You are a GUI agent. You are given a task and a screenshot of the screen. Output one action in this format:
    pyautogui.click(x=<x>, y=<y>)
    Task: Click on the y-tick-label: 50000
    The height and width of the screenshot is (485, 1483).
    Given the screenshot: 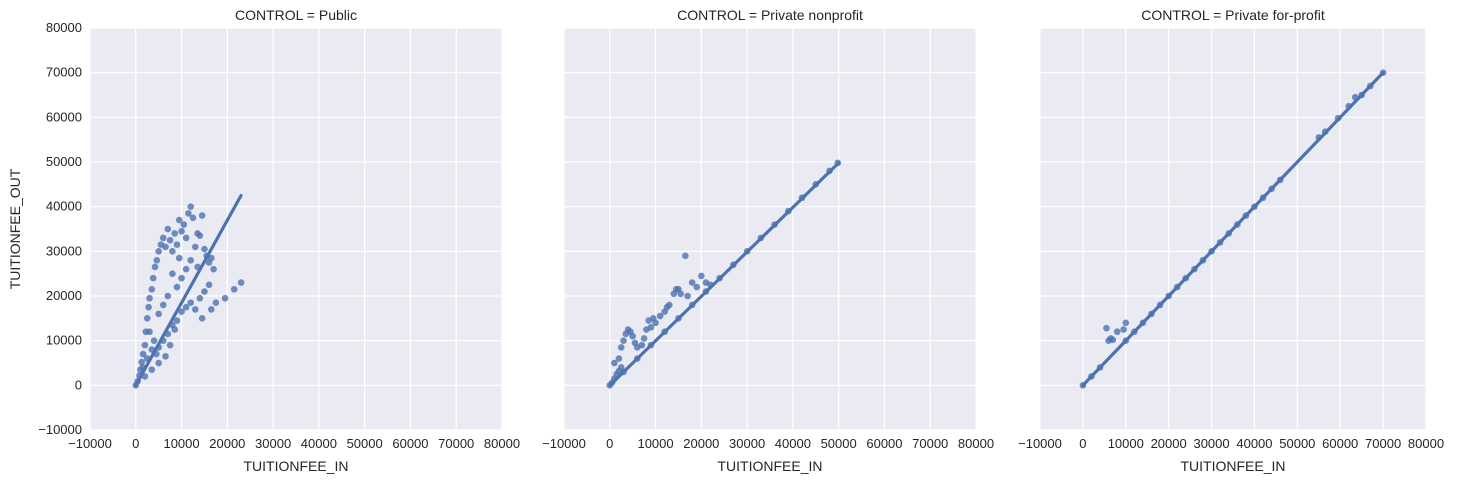 What is the action you would take?
    pyautogui.click(x=64, y=161)
    